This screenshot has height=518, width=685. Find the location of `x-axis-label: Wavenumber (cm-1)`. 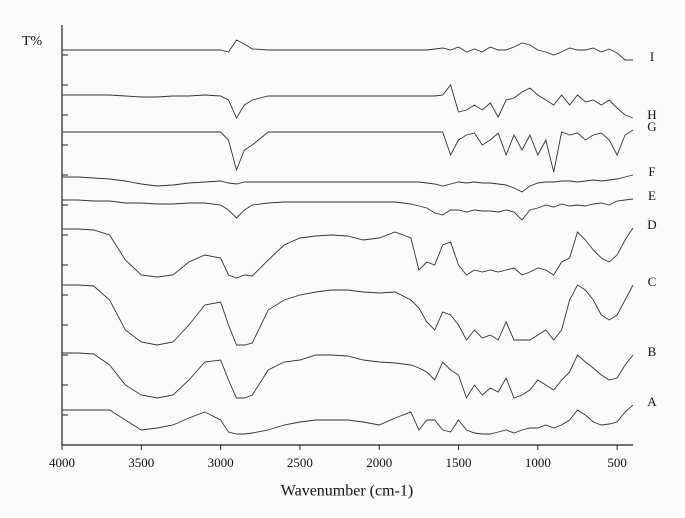

x-axis-label: Wavenumber (cm-1) is located at coordinates (347, 491).